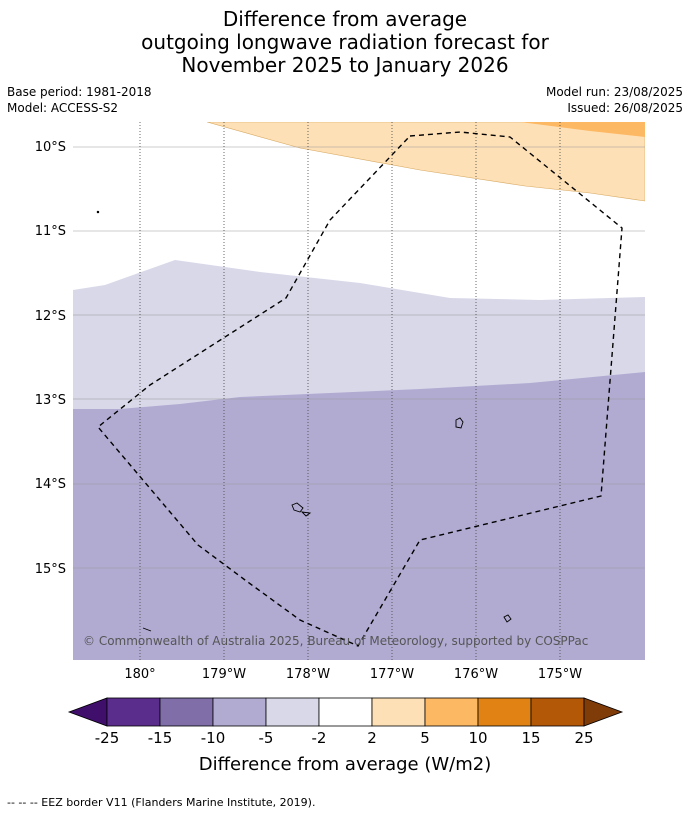 The width and height of the screenshot is (690, 816). Describe the element at coordinates (392, 674) in the screenshot. I see `lon-label: 177°W` at that location.